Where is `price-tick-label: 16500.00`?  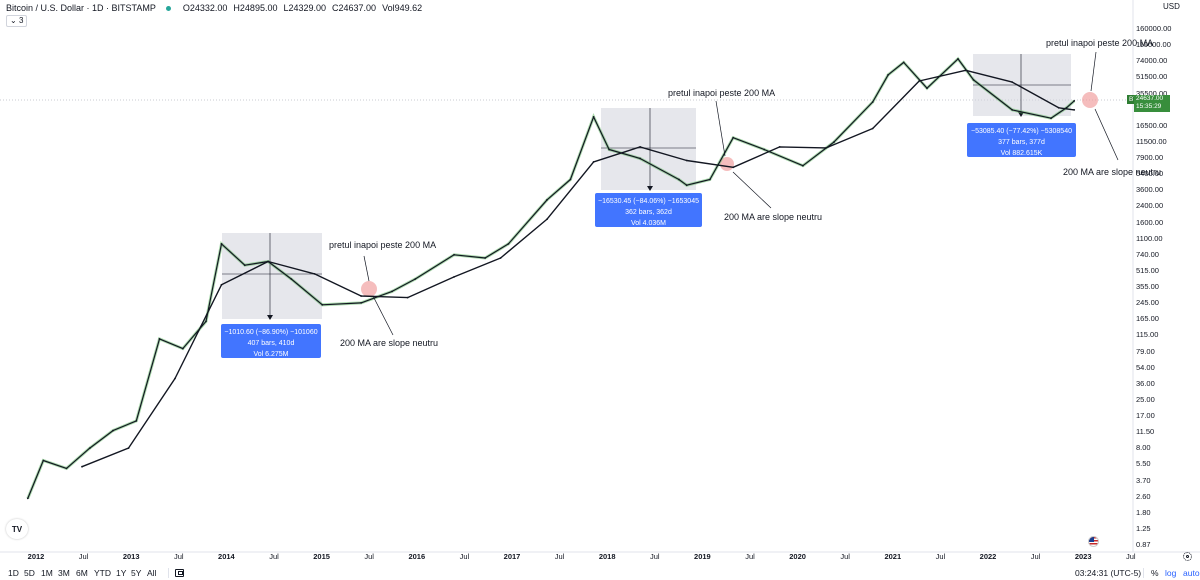 price-tick-label: 16500.00 is located at coordinates (1152, 125).